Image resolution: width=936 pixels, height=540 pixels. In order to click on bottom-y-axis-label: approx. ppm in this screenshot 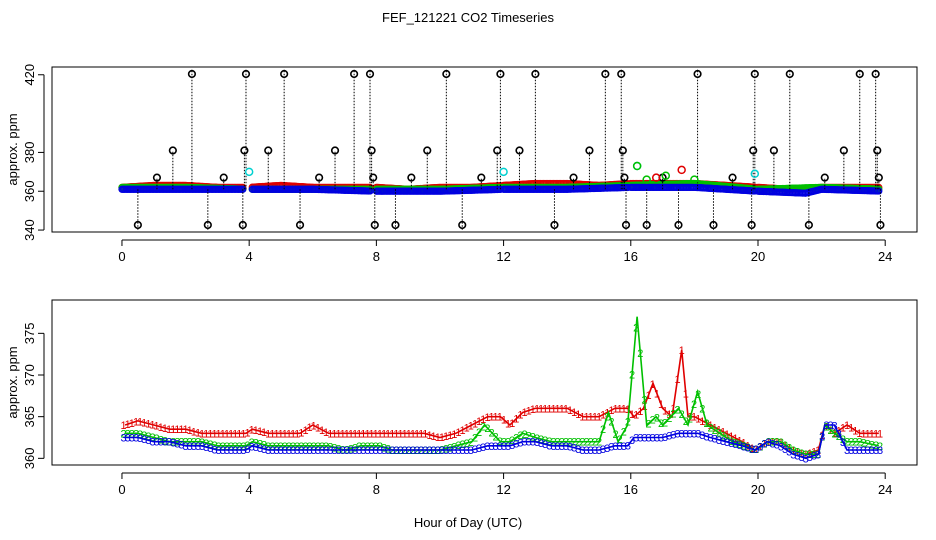, I will do `click(12, 382)`.